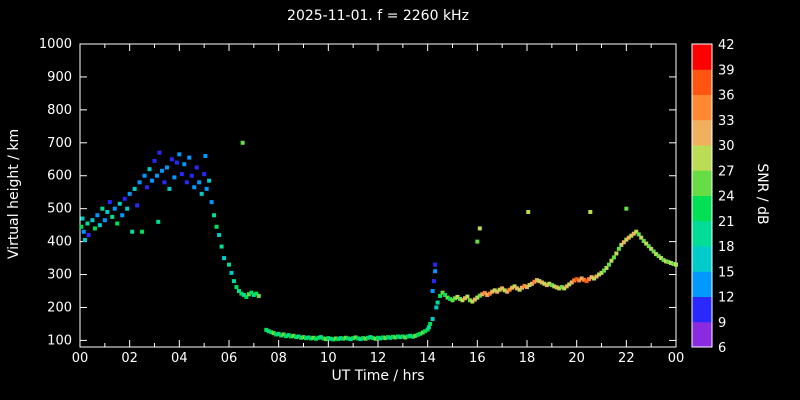 Image resolution: width=800 pixels, height=400 pixels. Describe the element at coordinates (726, 70) in the screenshot. I see `colorbar-tick-label: 39` at that location.